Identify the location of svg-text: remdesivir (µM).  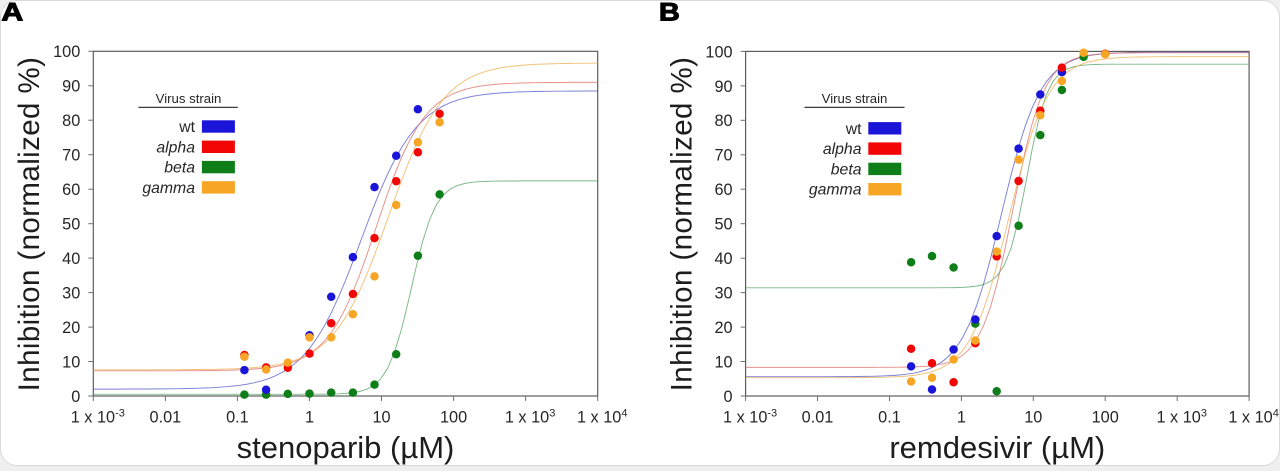
(997, 447).